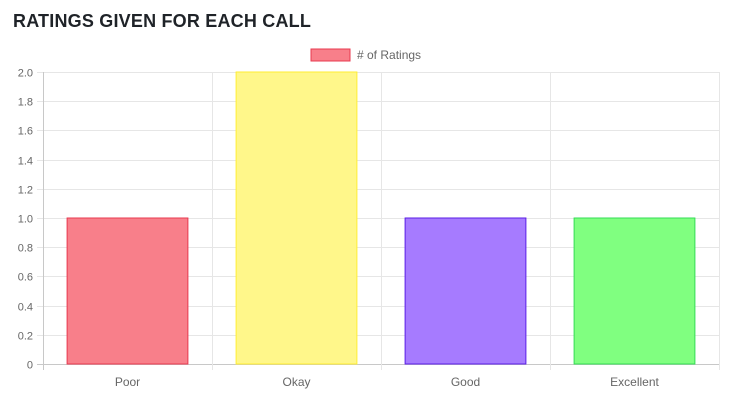 The height and width of the screenshot is (410, 737). I want to click on x-tick-label: Excellent, so click(634, 382).